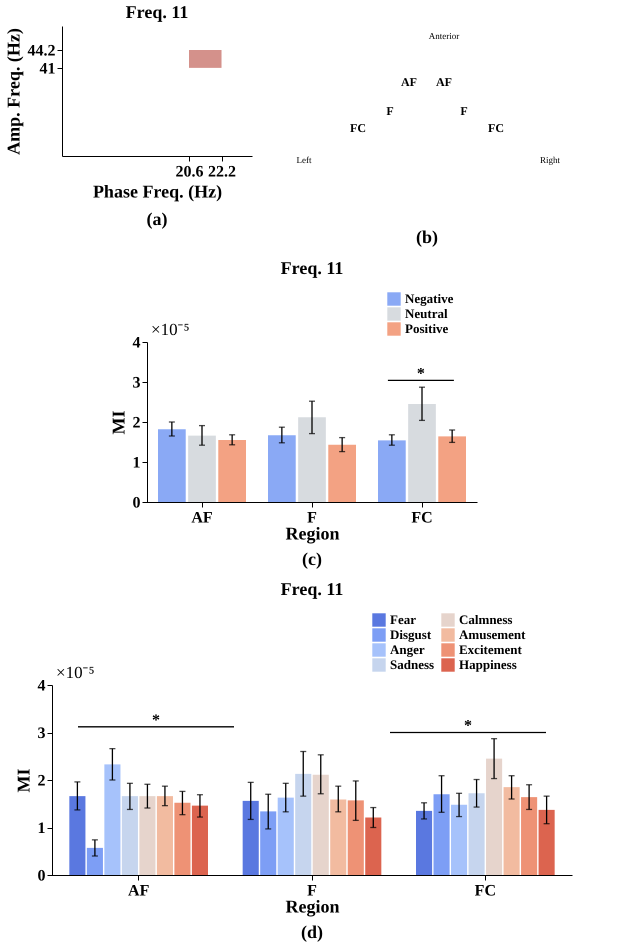 The width and height of the screenshot is (643, 952). Describe the element at coordinates (427, 237) in the screenshot. I see `text: (b)` at that location.